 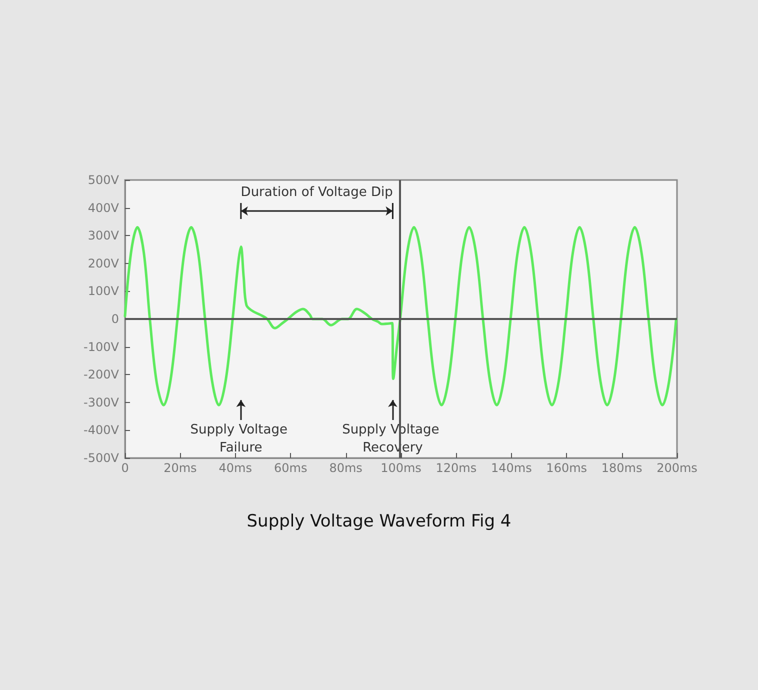 I want to click on x-tick-label: 160ms, so click(x=567, y=468).